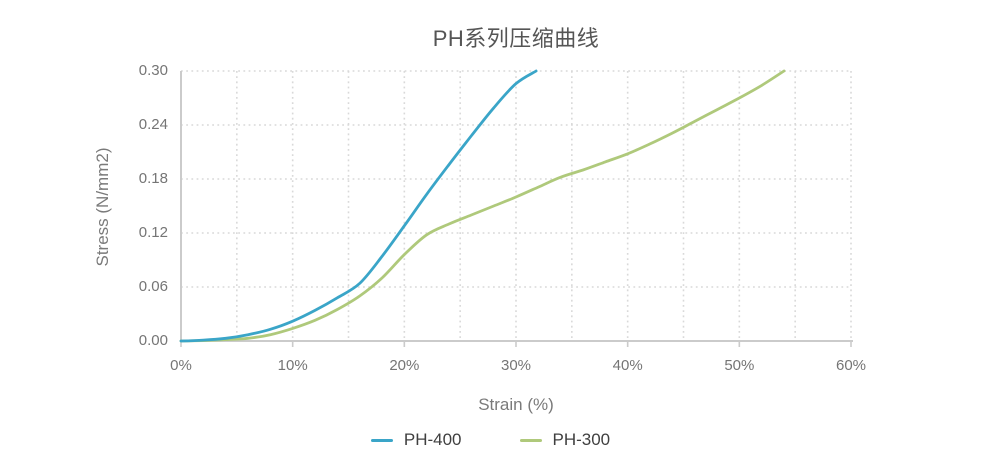 The width and height of the screenshot is (981, 466). Describe the element at coordinates (432, 439) in the screenshot. I see `legend-label: PH-400` at that location.